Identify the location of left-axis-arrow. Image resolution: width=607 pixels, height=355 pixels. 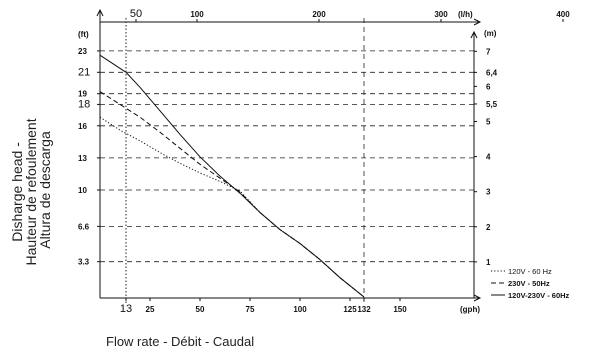
(100, 12).